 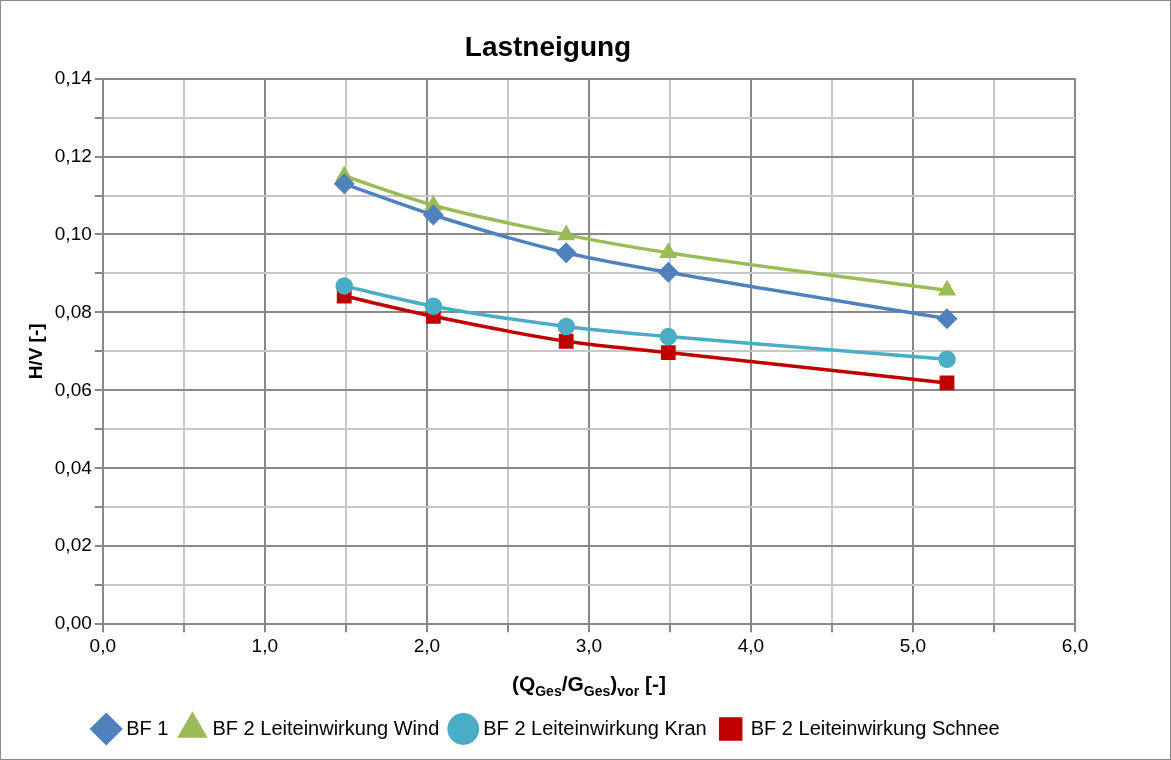 I want to click on y-tick-label: 0,04, so click(x=73, y=467).